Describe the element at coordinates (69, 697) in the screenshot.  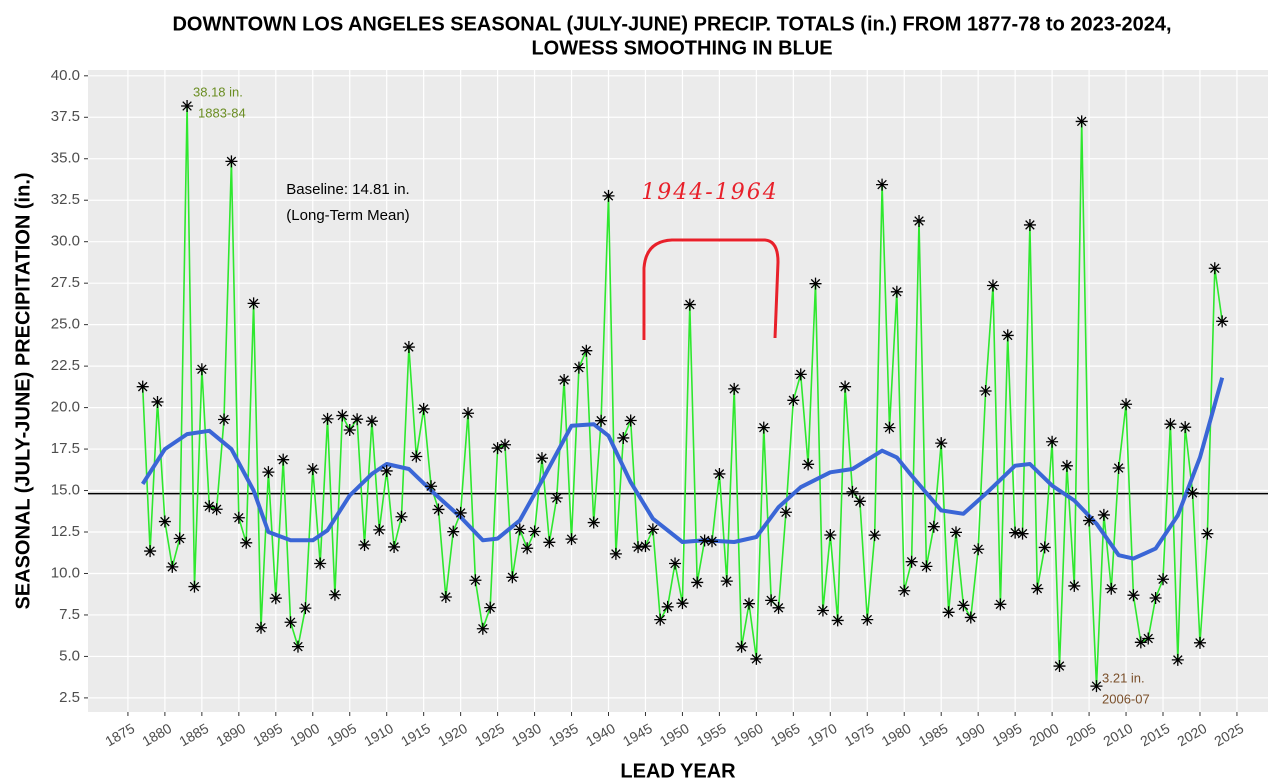
I see `y-tick-label: 2.5` at that location.